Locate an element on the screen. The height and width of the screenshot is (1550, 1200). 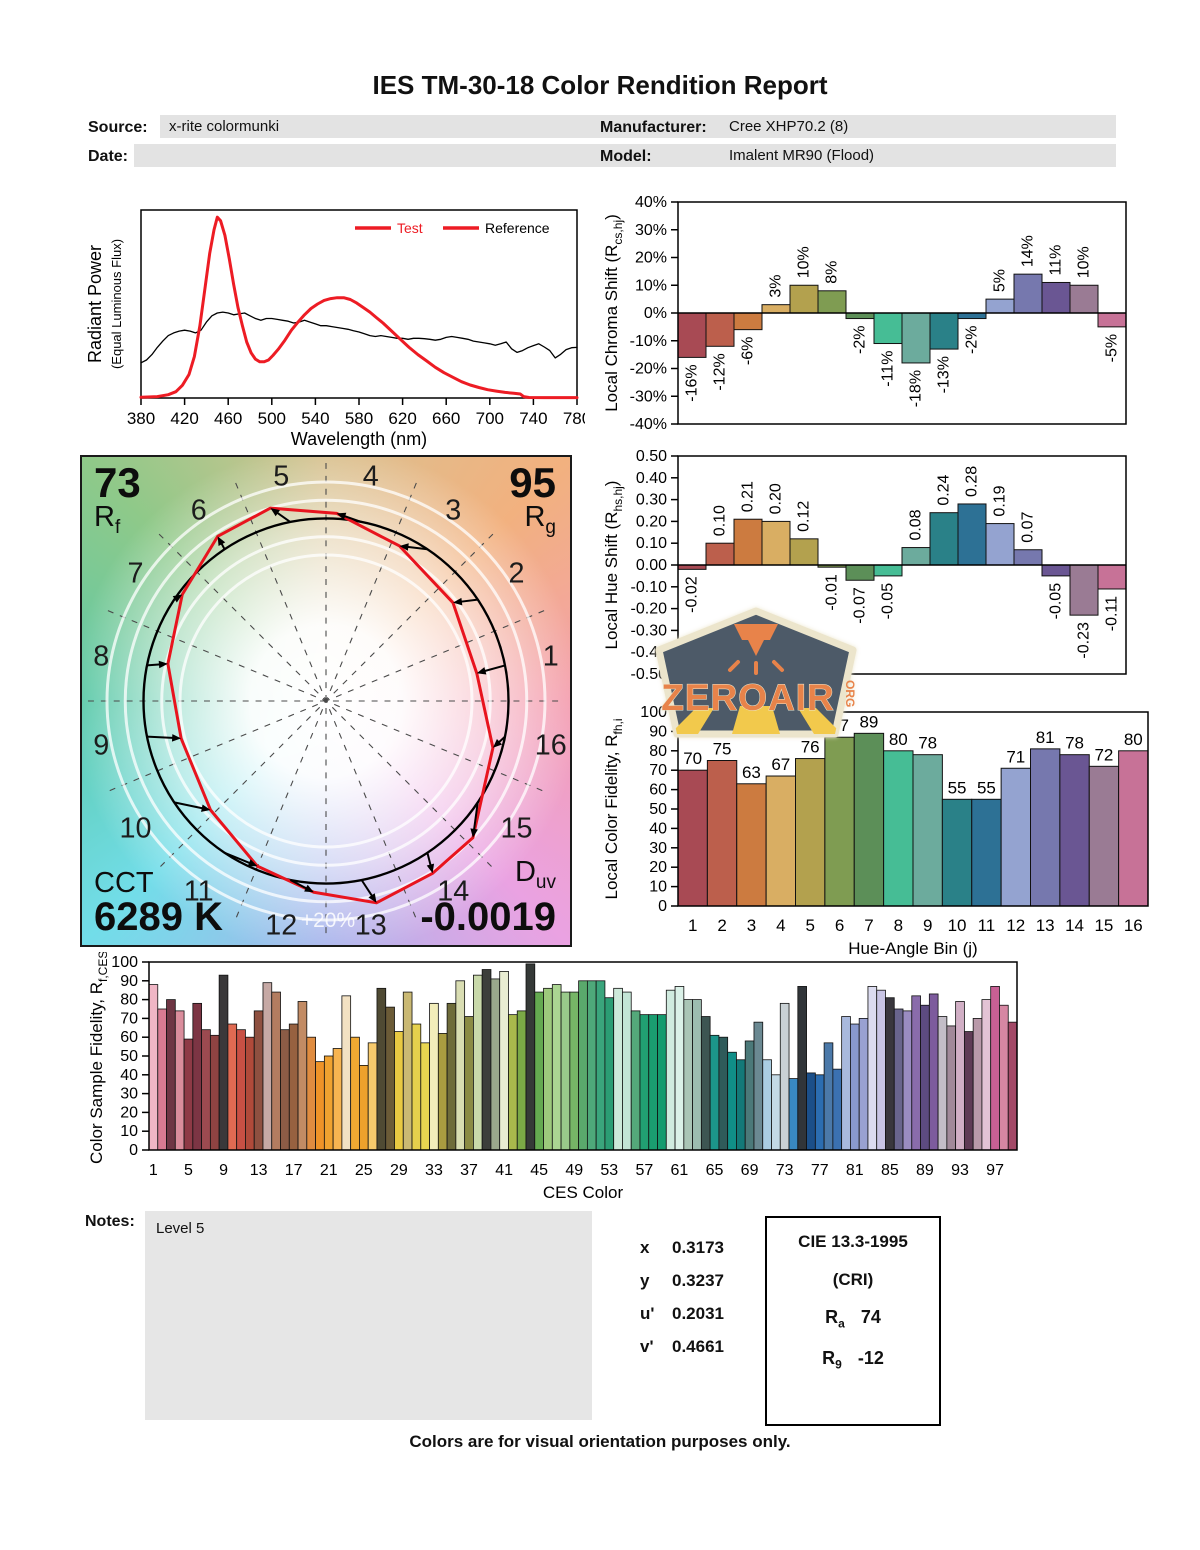
svg-text: 30 is located at coordinates (658, 848).